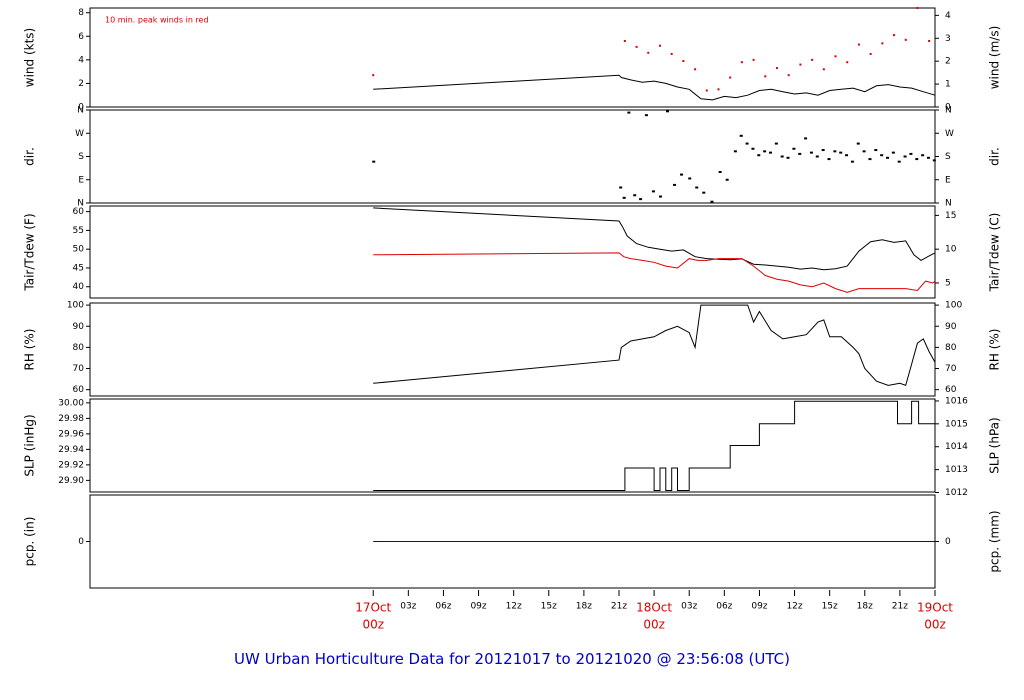 Image resolution: width=1024 pixels, height=700 pixels. I want to click on x-tick-label: 09z, so click(478, 607).